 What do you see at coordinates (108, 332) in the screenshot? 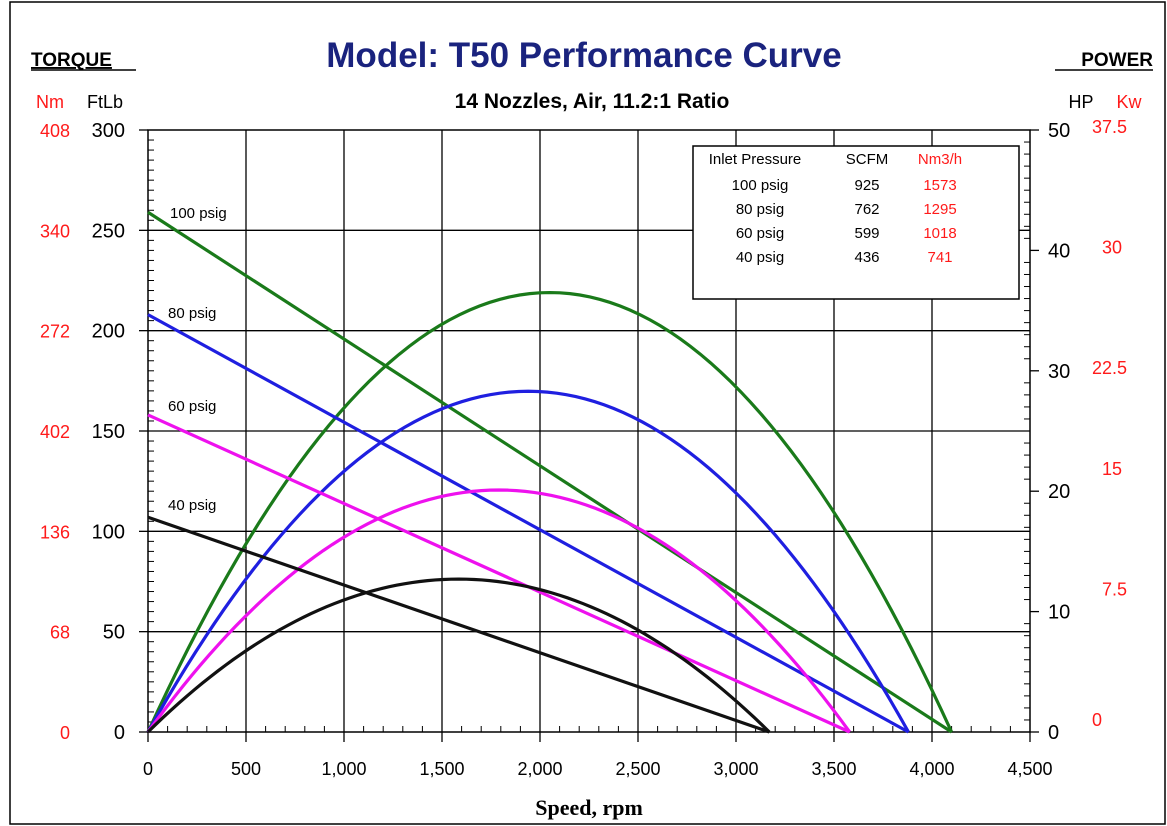
I see `y-left-tick-label: 200` at bounding box center [108, 332].